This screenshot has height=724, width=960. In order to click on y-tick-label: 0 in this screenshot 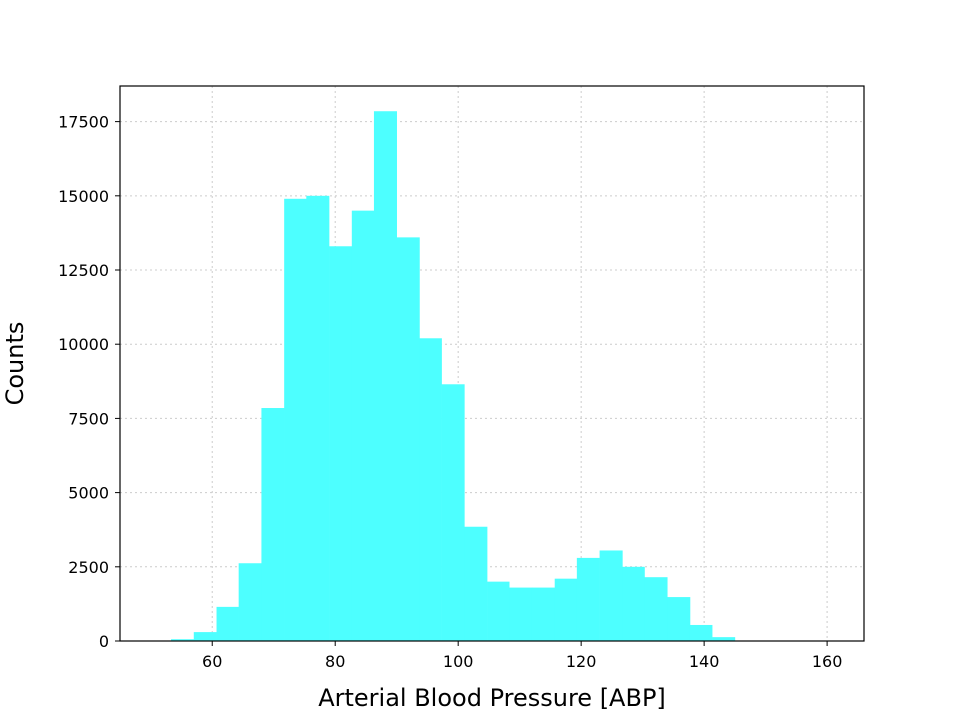, I will do `click(104, 641)`.